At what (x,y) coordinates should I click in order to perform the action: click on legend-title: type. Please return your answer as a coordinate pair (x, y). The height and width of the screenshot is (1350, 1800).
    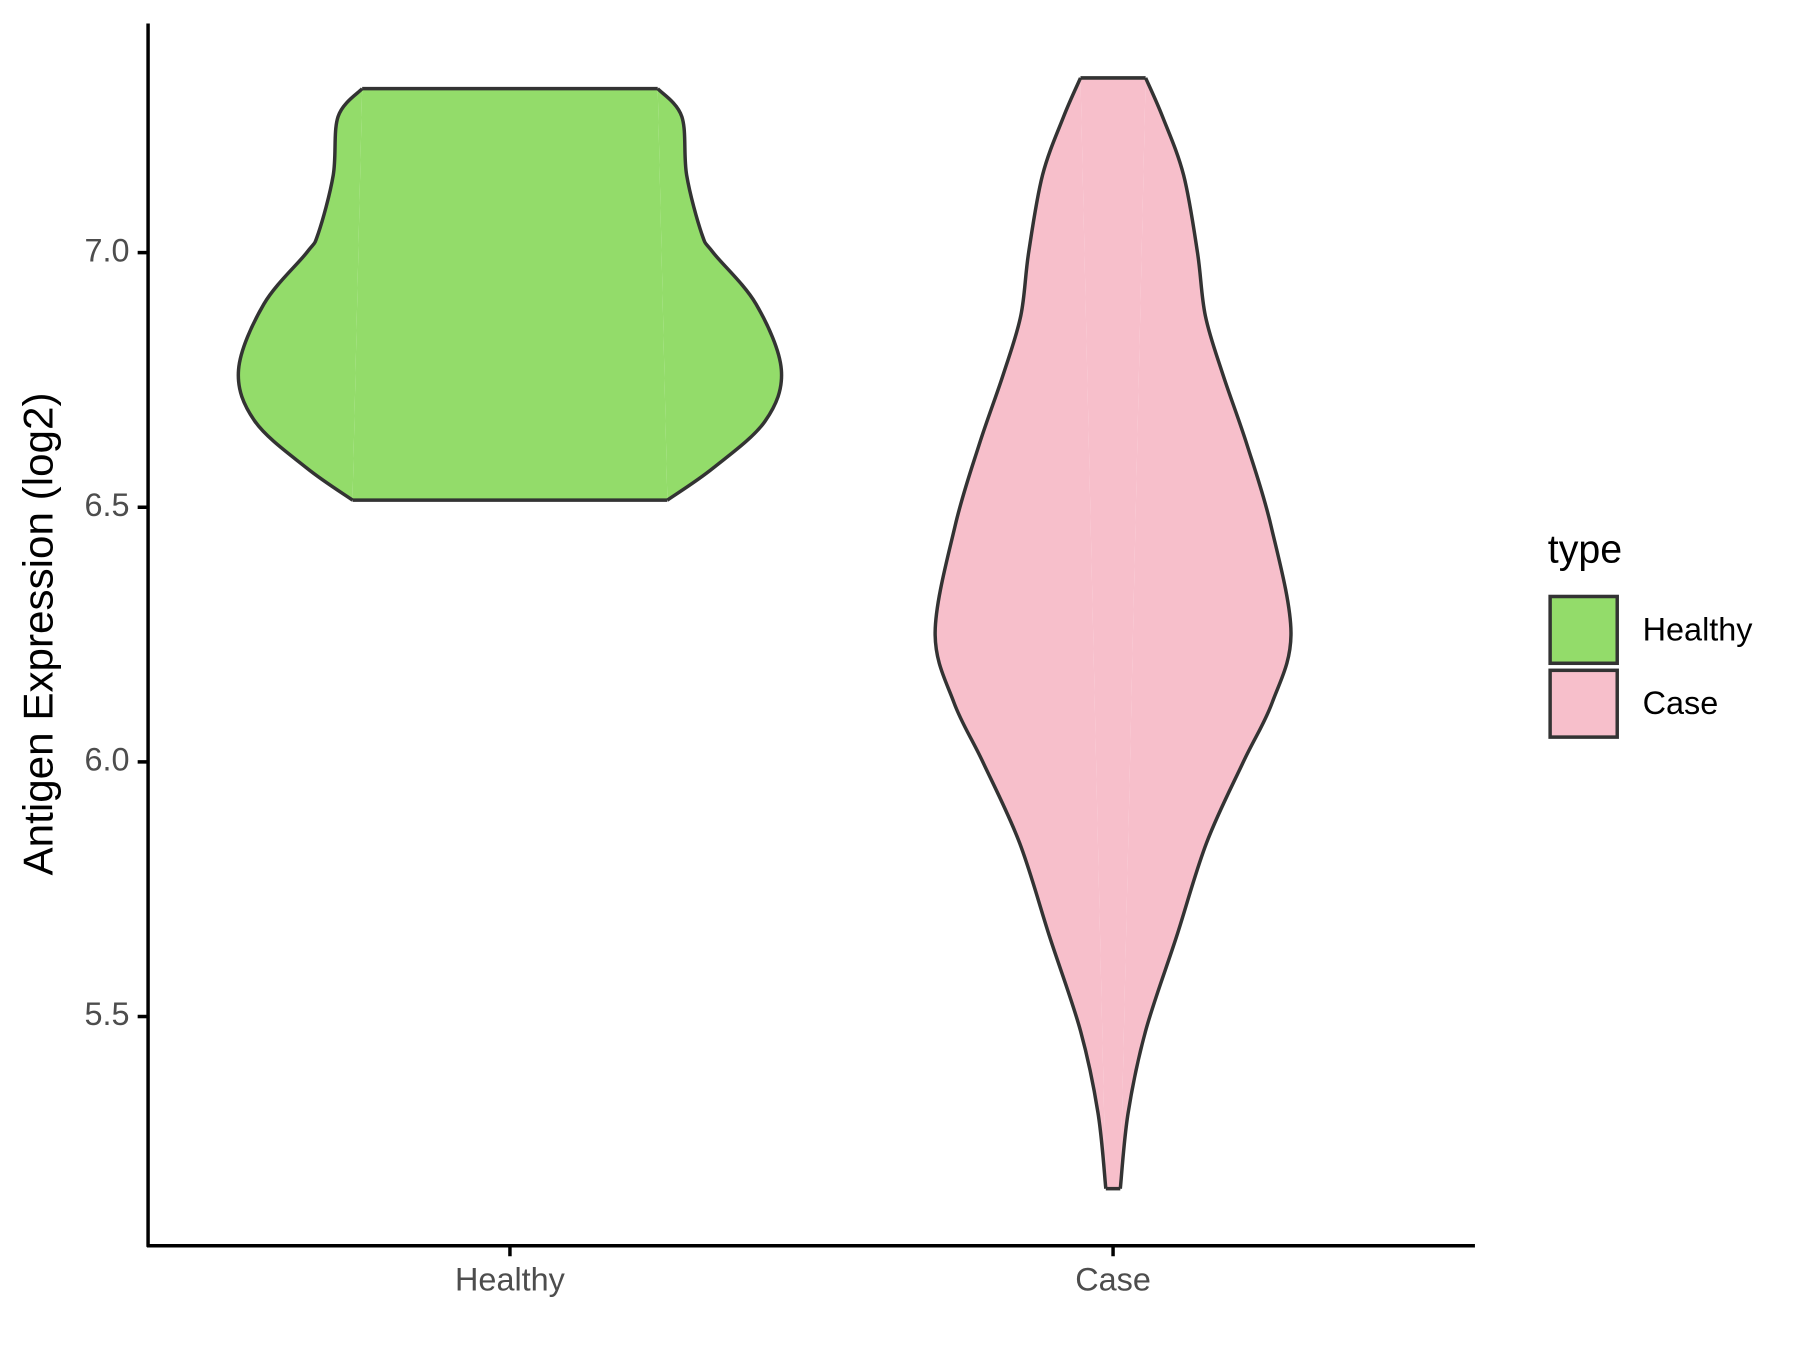
    Looking at the image, I should click on (1585, 549).